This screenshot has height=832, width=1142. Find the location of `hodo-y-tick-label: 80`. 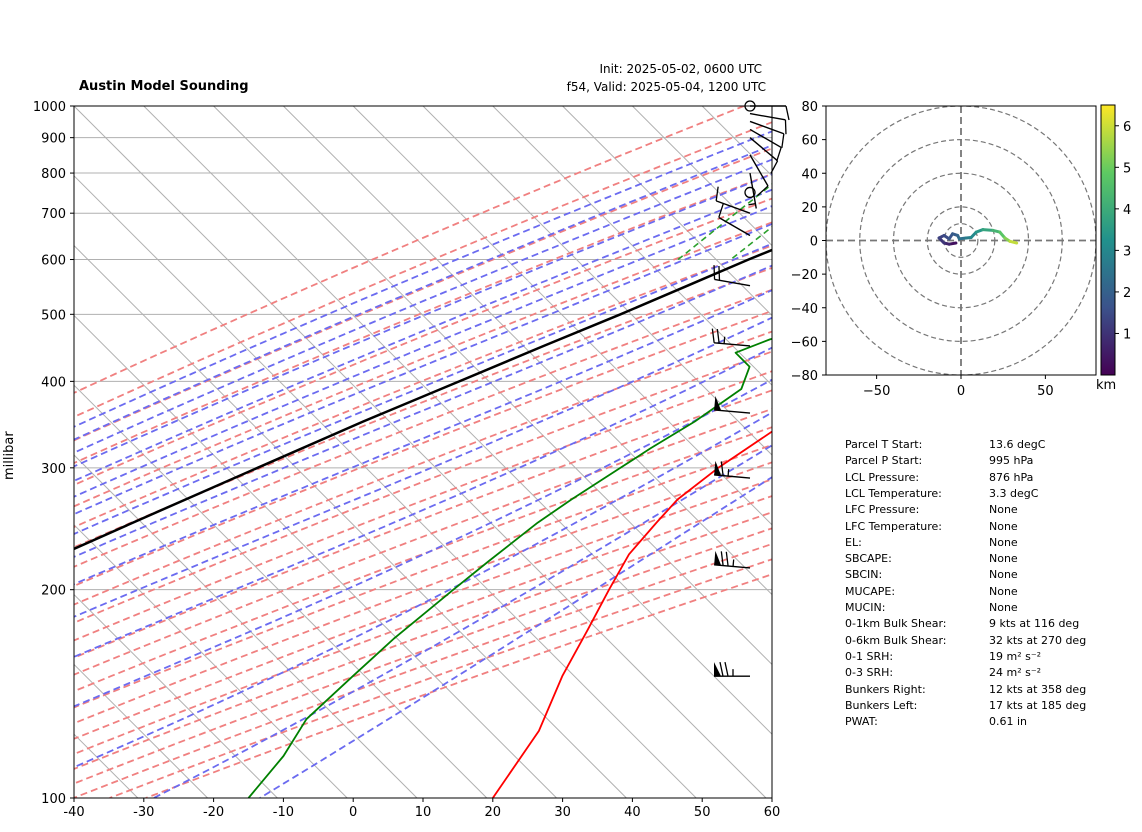

hodo-y-tick-label: 80 is located at coordinates (809, 107).